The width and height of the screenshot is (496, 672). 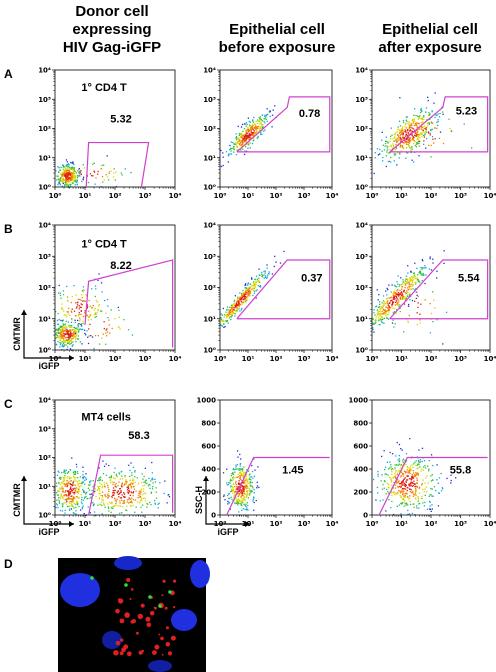 I want to click on y-tick-label: 10², so click(x=44, y=458).